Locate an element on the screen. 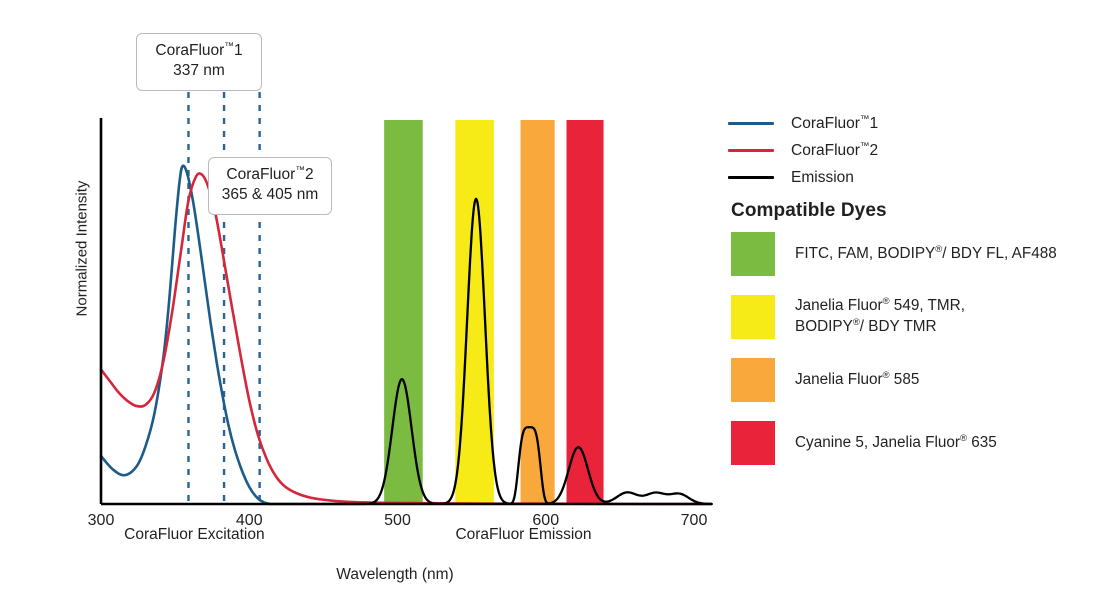  x-axis-title: Wavelength (nm) is located at coordinates (395, 574).